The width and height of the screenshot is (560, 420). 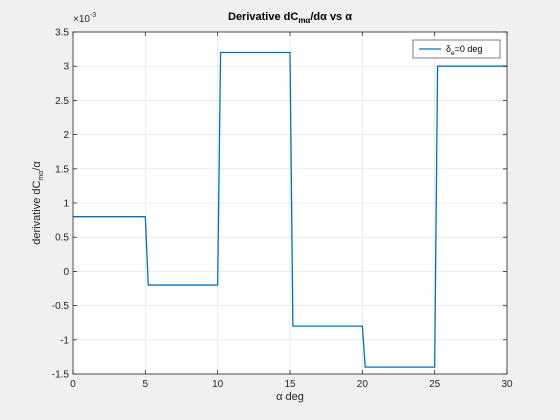 I want to click on legend-entry-label: δe=0 deg, so click(x=464, y=50).